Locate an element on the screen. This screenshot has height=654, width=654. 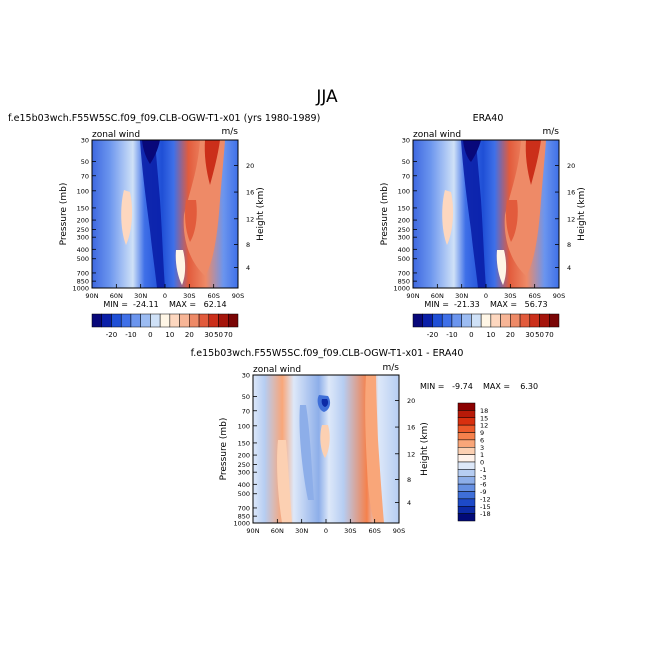
panel-model-x-ticks: 90N 60N 30N 0 30S 60S 90S is located at coordinates (164, 292).